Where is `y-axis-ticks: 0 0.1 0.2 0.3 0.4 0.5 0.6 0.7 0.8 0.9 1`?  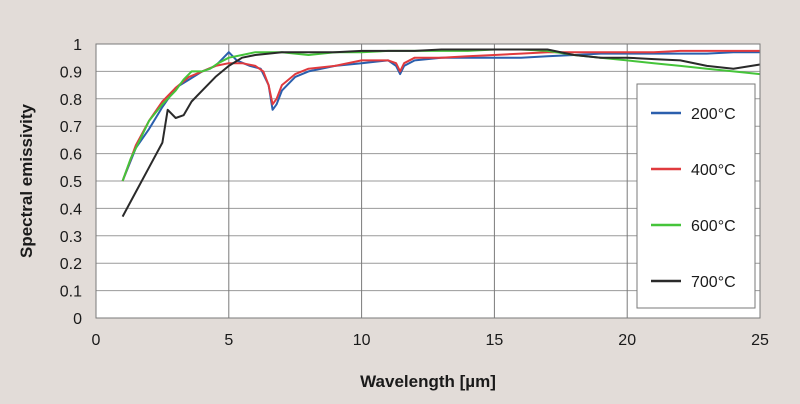 y-axis-ticks: 0 0.1 0.2 0.3 0.4 0.5 0.6 0.7 0.8 0.9 1 is located at coordinates (71, 182).